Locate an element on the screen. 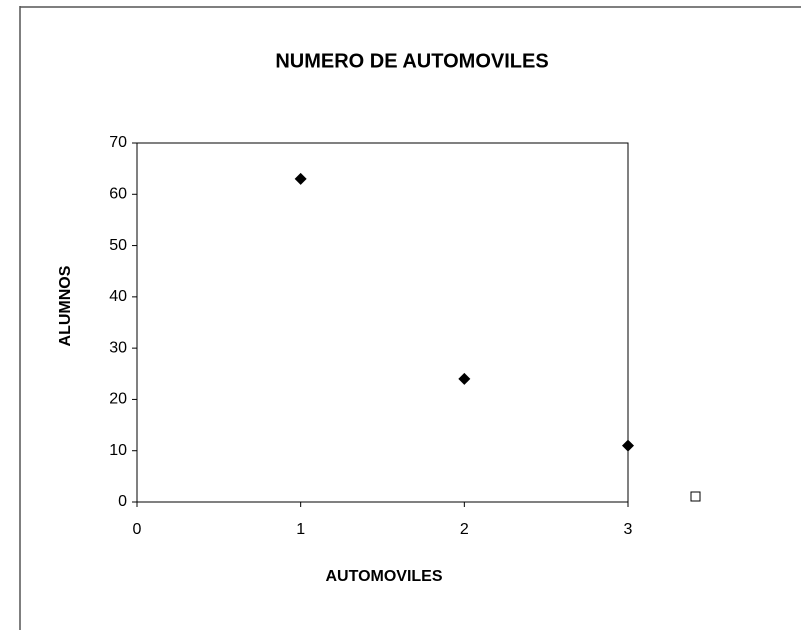 The height and width of the screenshot is (630, 801). x-tick-label: 0 is located at coordinates (137, 529).